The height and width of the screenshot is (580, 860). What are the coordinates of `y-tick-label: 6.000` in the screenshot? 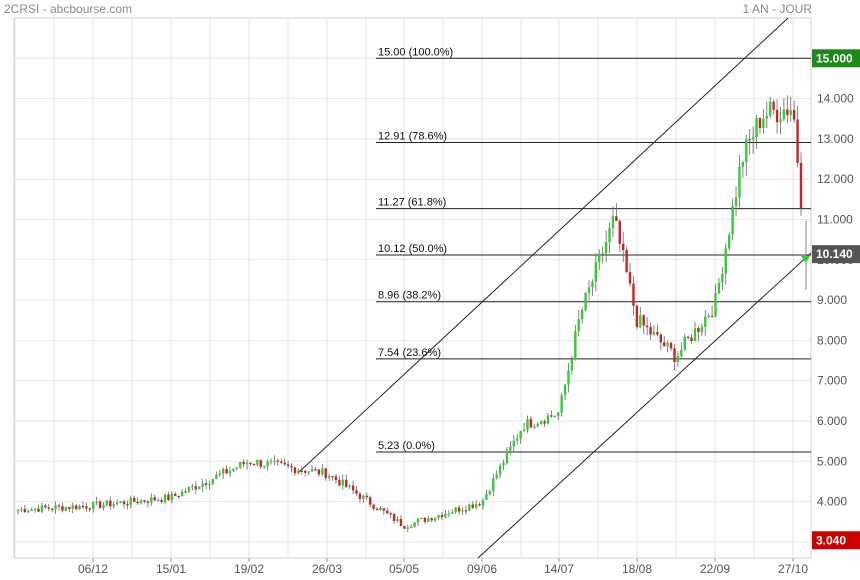 It's located at (832, 421).